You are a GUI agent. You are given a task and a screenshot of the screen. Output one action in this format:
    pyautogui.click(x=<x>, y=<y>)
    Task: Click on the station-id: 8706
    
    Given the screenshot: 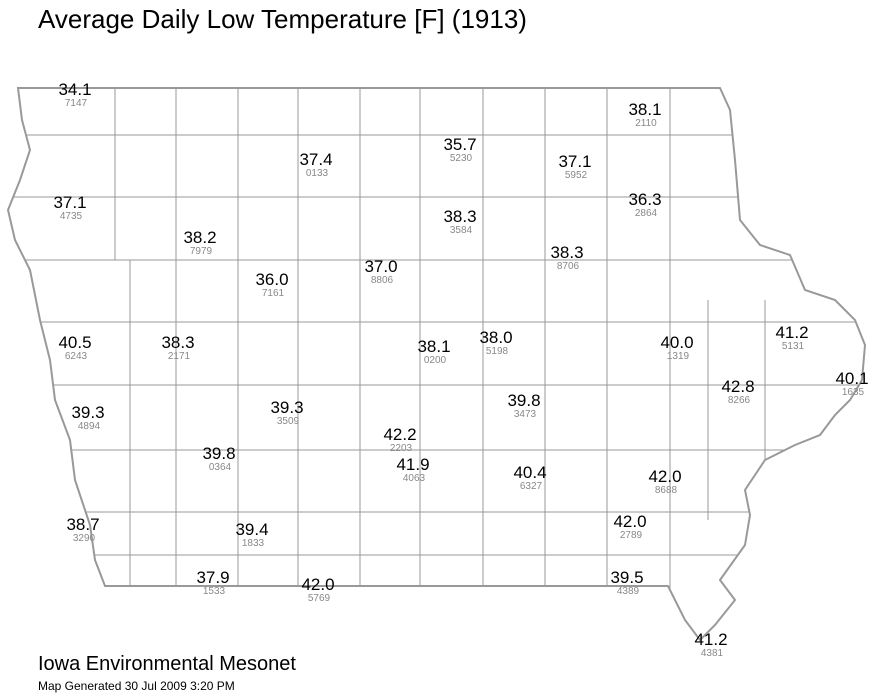 What is the action you would take?
    pyautogui.click(x=568, y=266)
    